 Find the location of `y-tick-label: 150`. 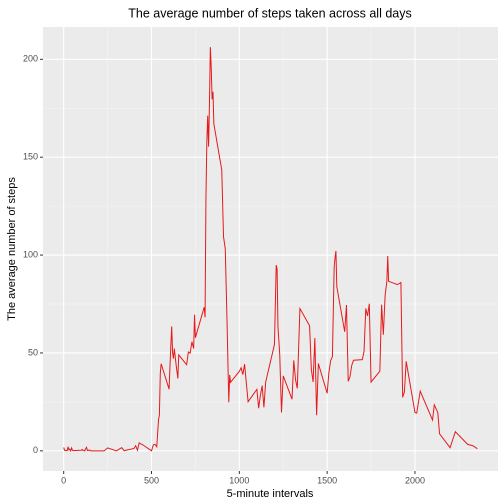

y-tick-label: 150 is located at coordinates (30, 157).